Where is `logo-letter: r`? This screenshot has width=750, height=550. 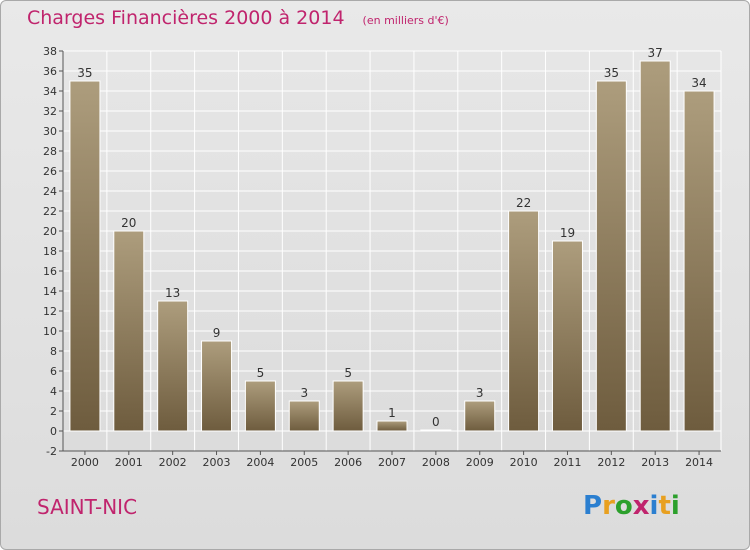 logo-letter: r is located at coordinates (608, 506).